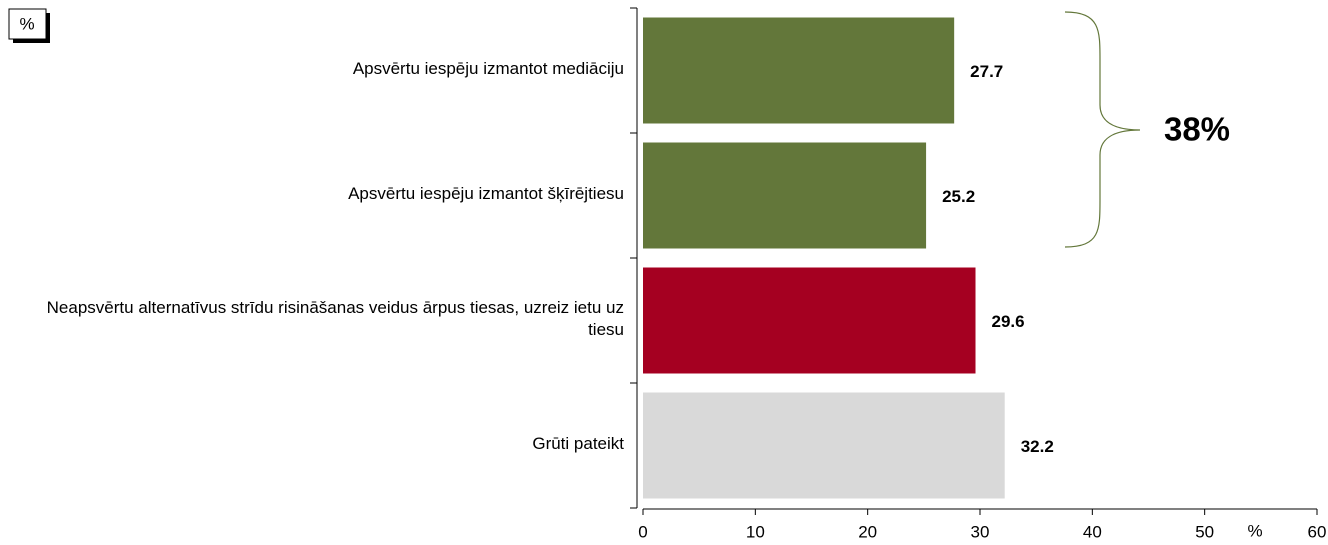 The image size is (1328, 545). What do you see at coordinates (980, 531) in the screenshot?
I see `x-tick-label: 30` at bounding box center [980, 531].